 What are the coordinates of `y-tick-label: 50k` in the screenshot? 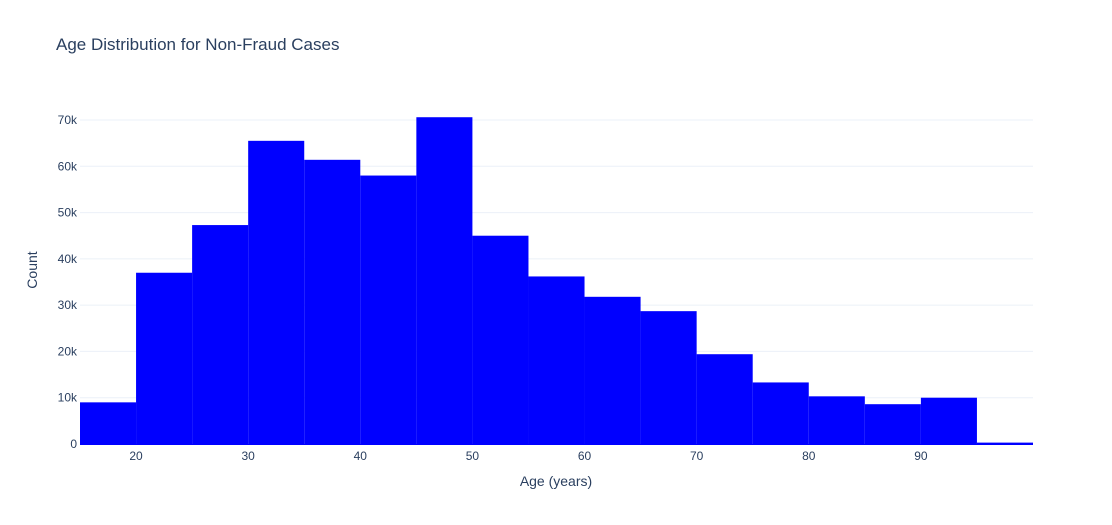 It's located at (68, 213).